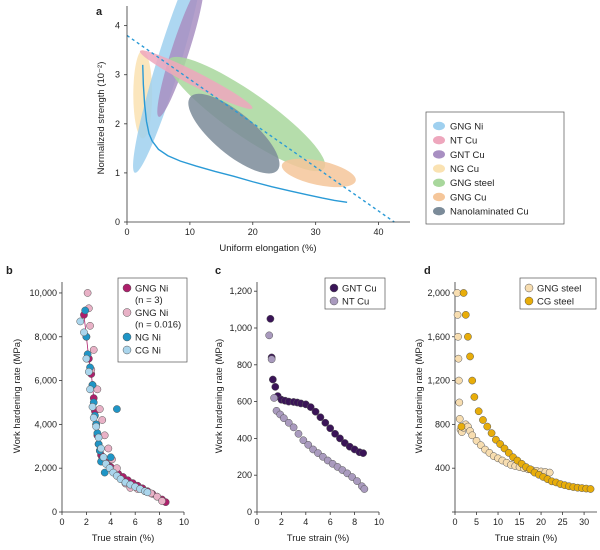 This screenshot has width=600, height=550. Describe the element at coordinates (86, 522) in the screenshot. I see `pb-xtick-label: 2` at that location.